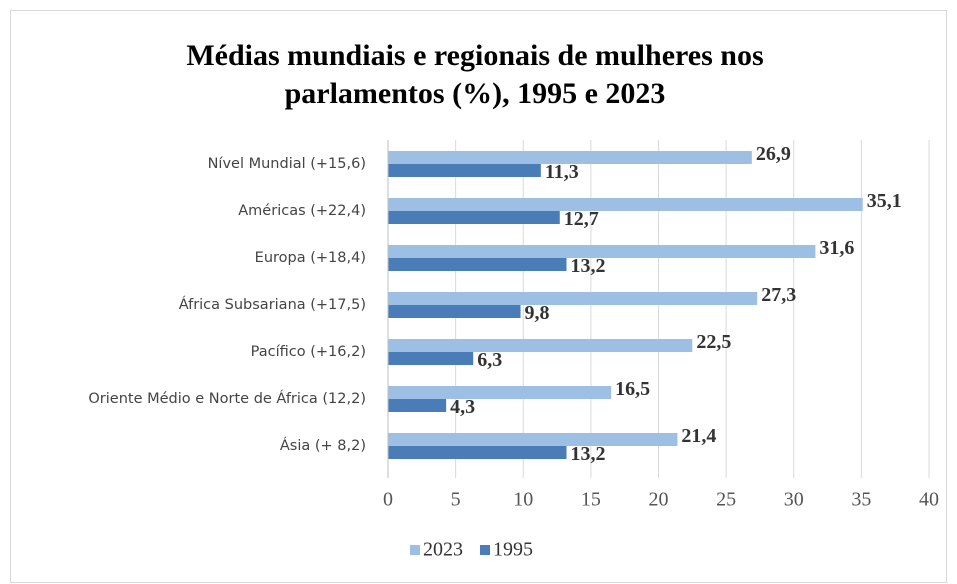 Image resolution: width=957 pixels, height=584 pixels. What do you see at coordinates (929, 500) in the screenshot?
I see `x-tick-label: 40` at bounding box center [929, 500].